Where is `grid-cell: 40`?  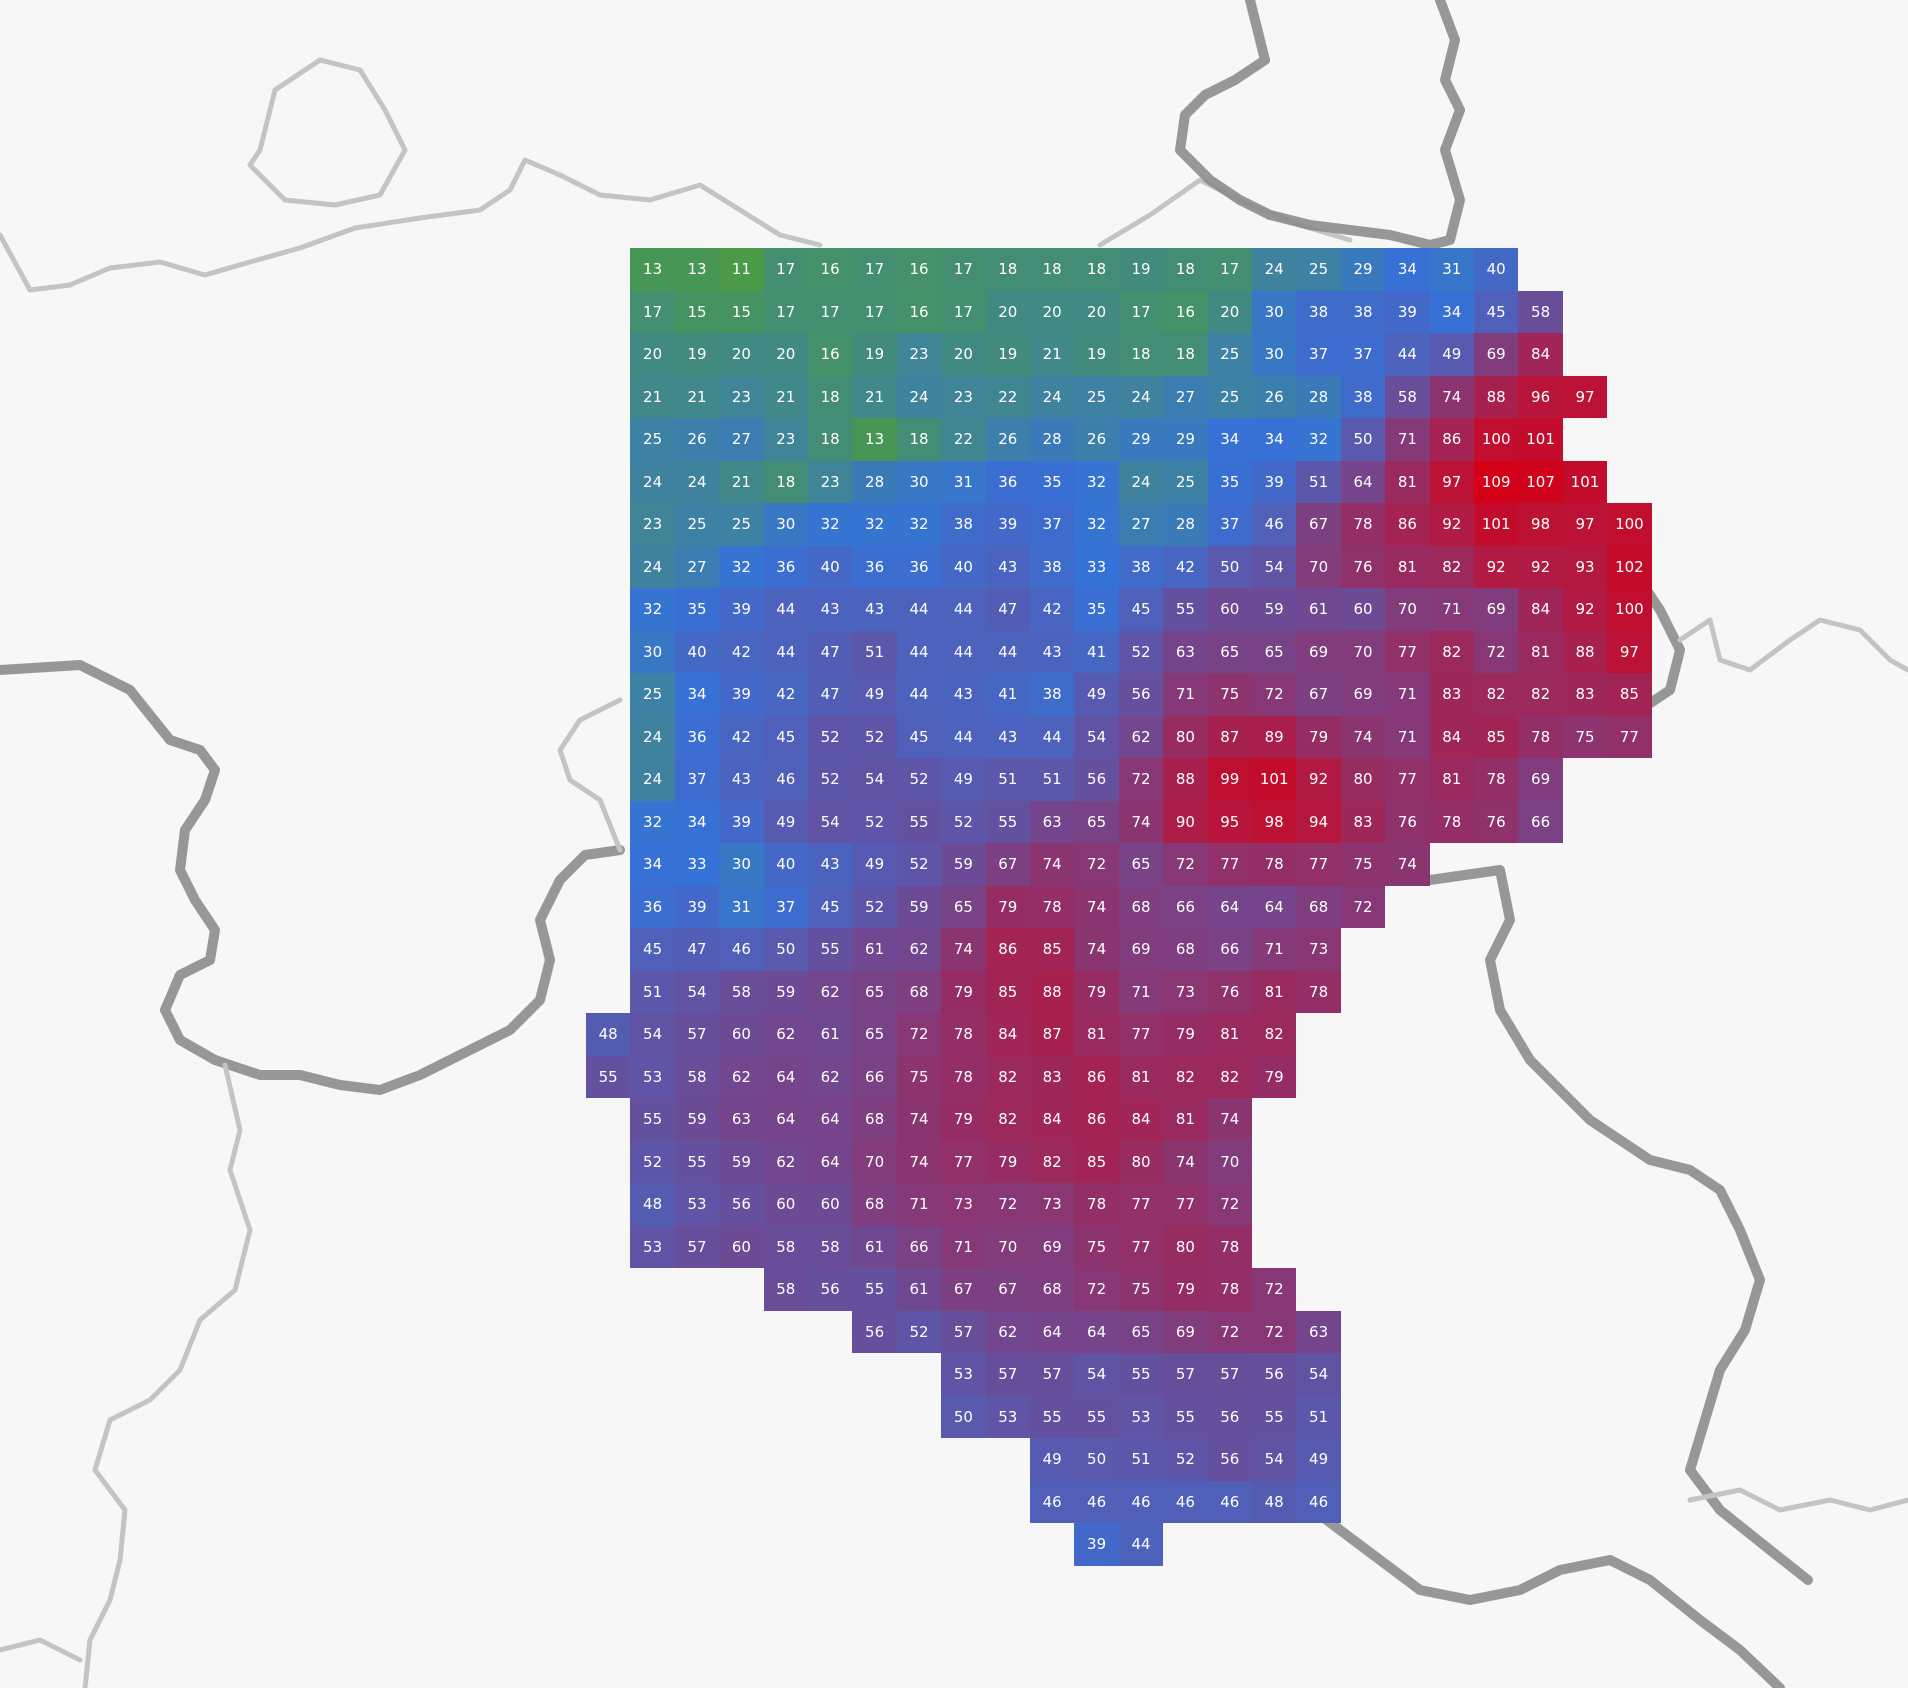 grid-cell: 40 is located at coordinates (785, 864).